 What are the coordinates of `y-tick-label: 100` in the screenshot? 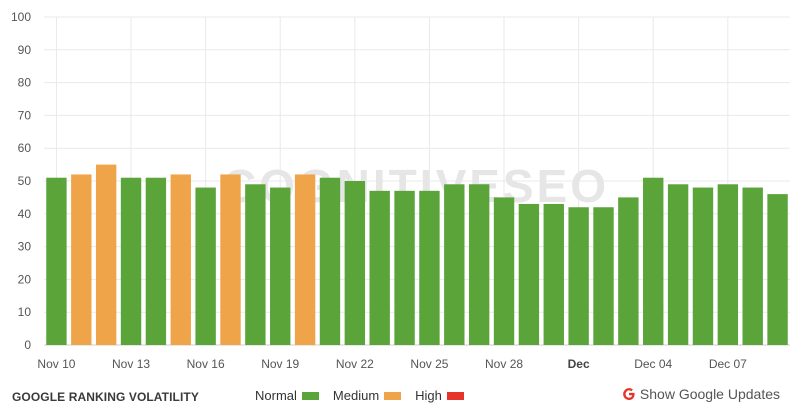 It's located at (21, 17).